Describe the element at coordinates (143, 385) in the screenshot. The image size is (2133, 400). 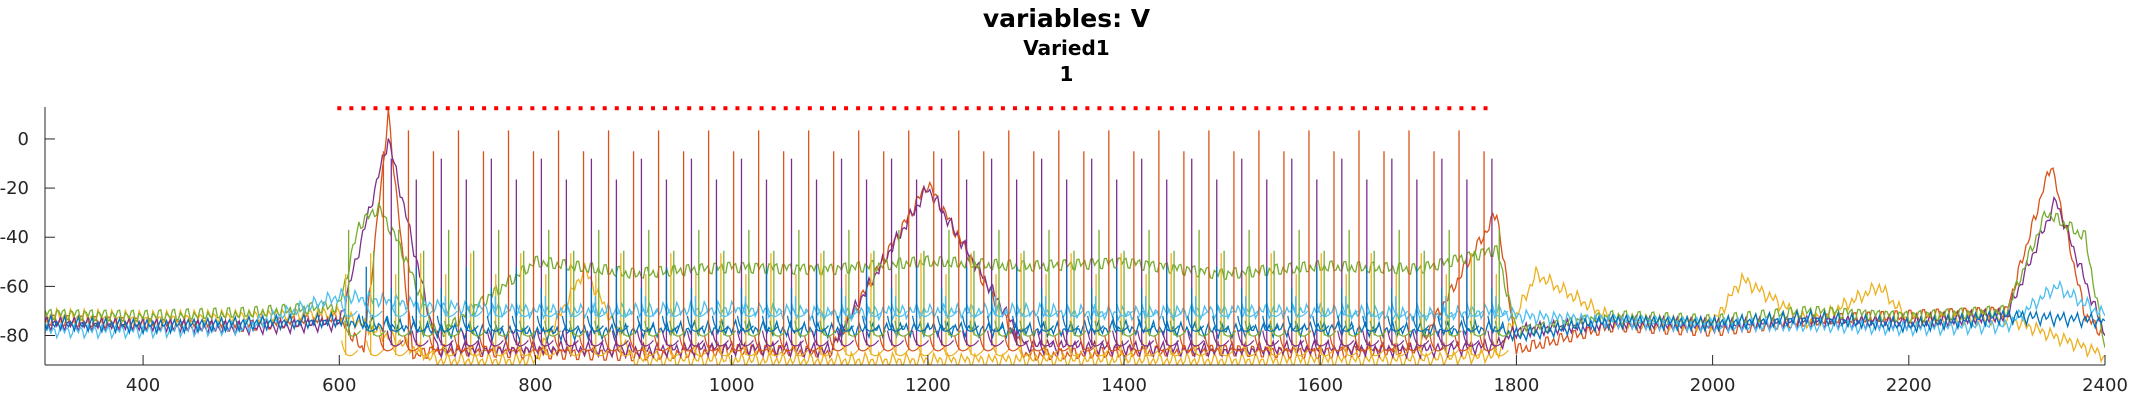
I see `x-tick-label: 400` at that location.